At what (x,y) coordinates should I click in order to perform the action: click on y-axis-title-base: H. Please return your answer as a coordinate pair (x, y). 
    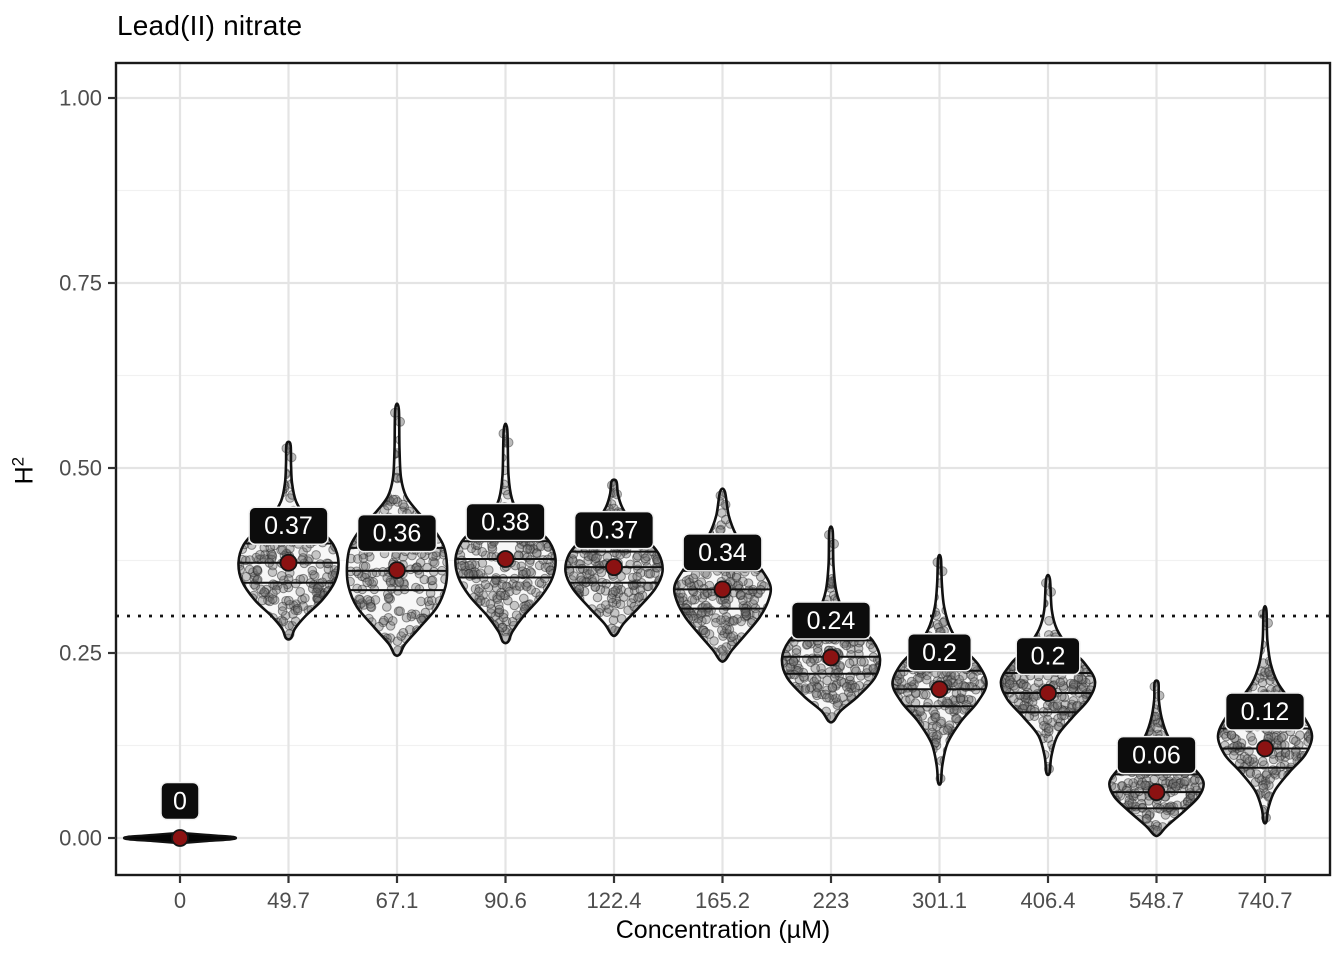
    Looking at the image, I should click on (24, 475).